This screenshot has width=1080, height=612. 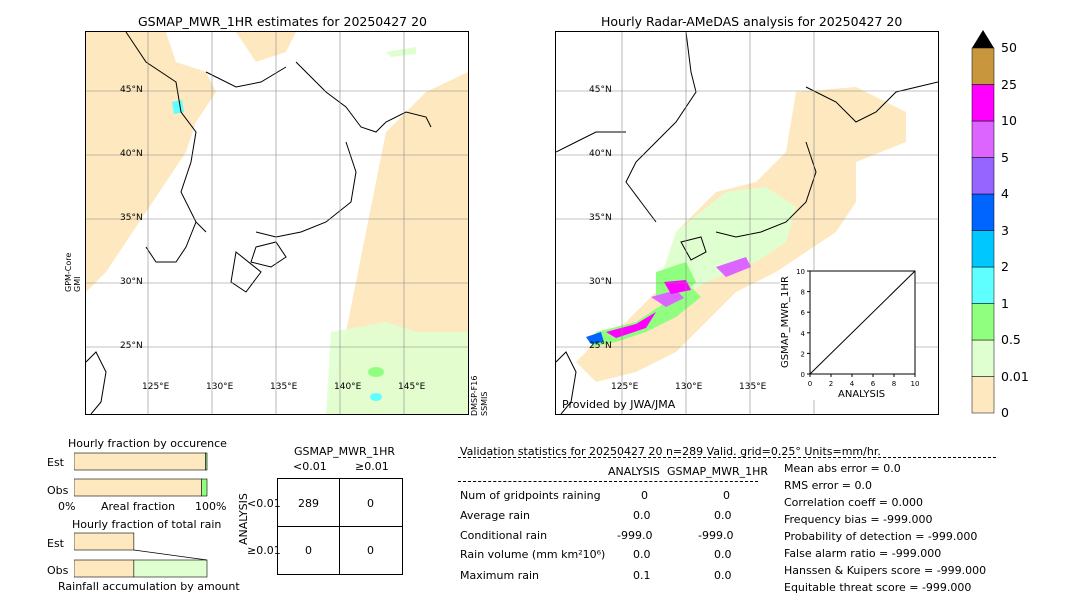 I want to click on right-lat-label: 35°N, so click(x=600, y=218).